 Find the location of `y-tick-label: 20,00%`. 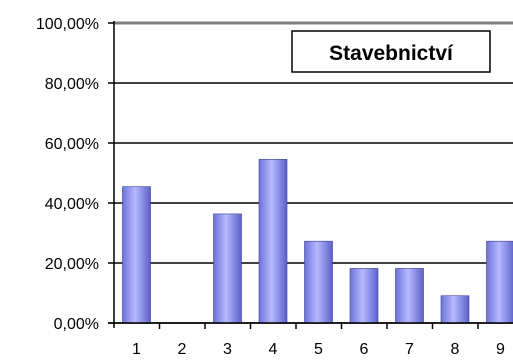

y-tick-label: 20,00% is located at coordinates (72, 264).